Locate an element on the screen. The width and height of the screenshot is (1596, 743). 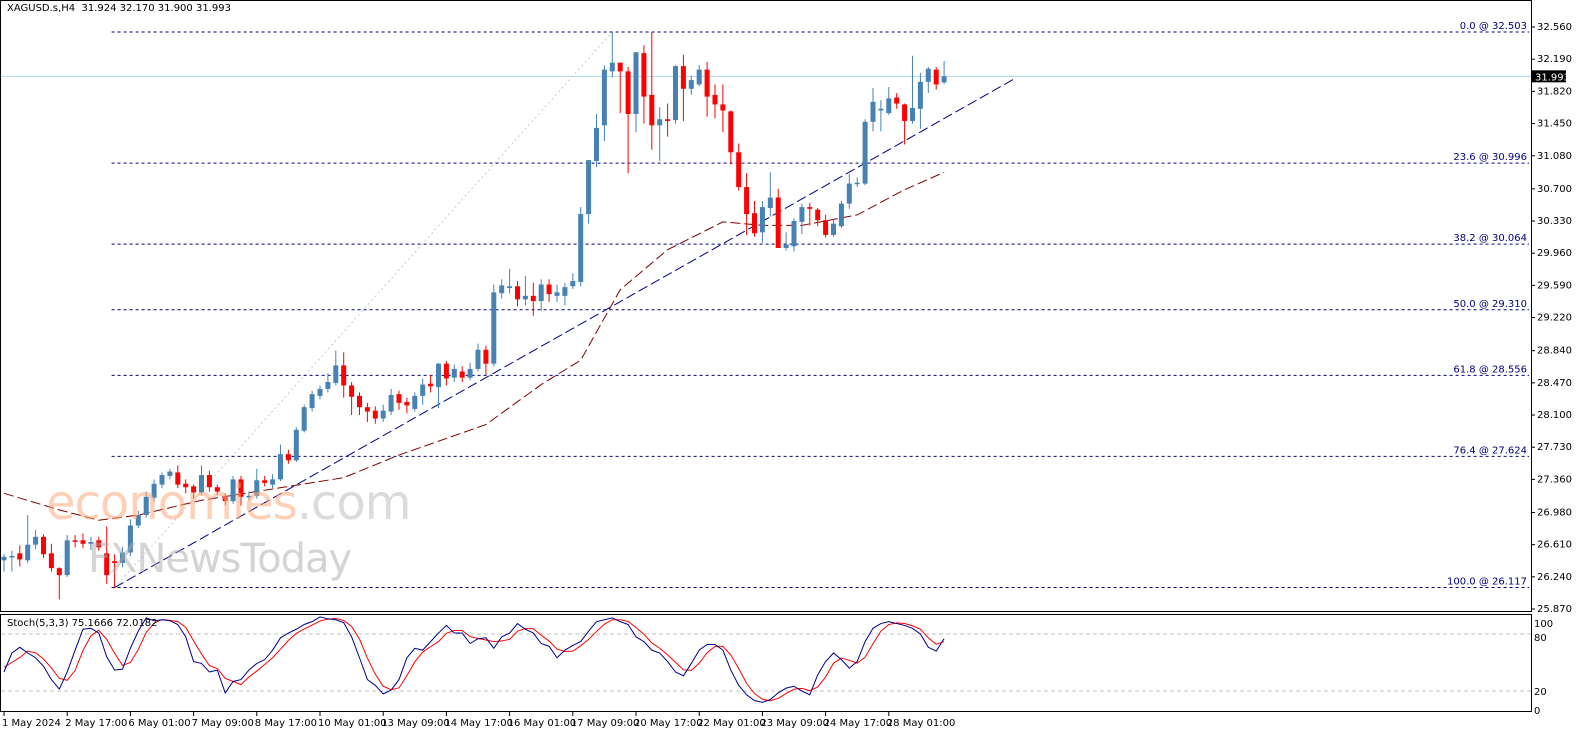
fibonacci-level-label: 23.6 @ 30.996 is located at coordinates (1490, 157).